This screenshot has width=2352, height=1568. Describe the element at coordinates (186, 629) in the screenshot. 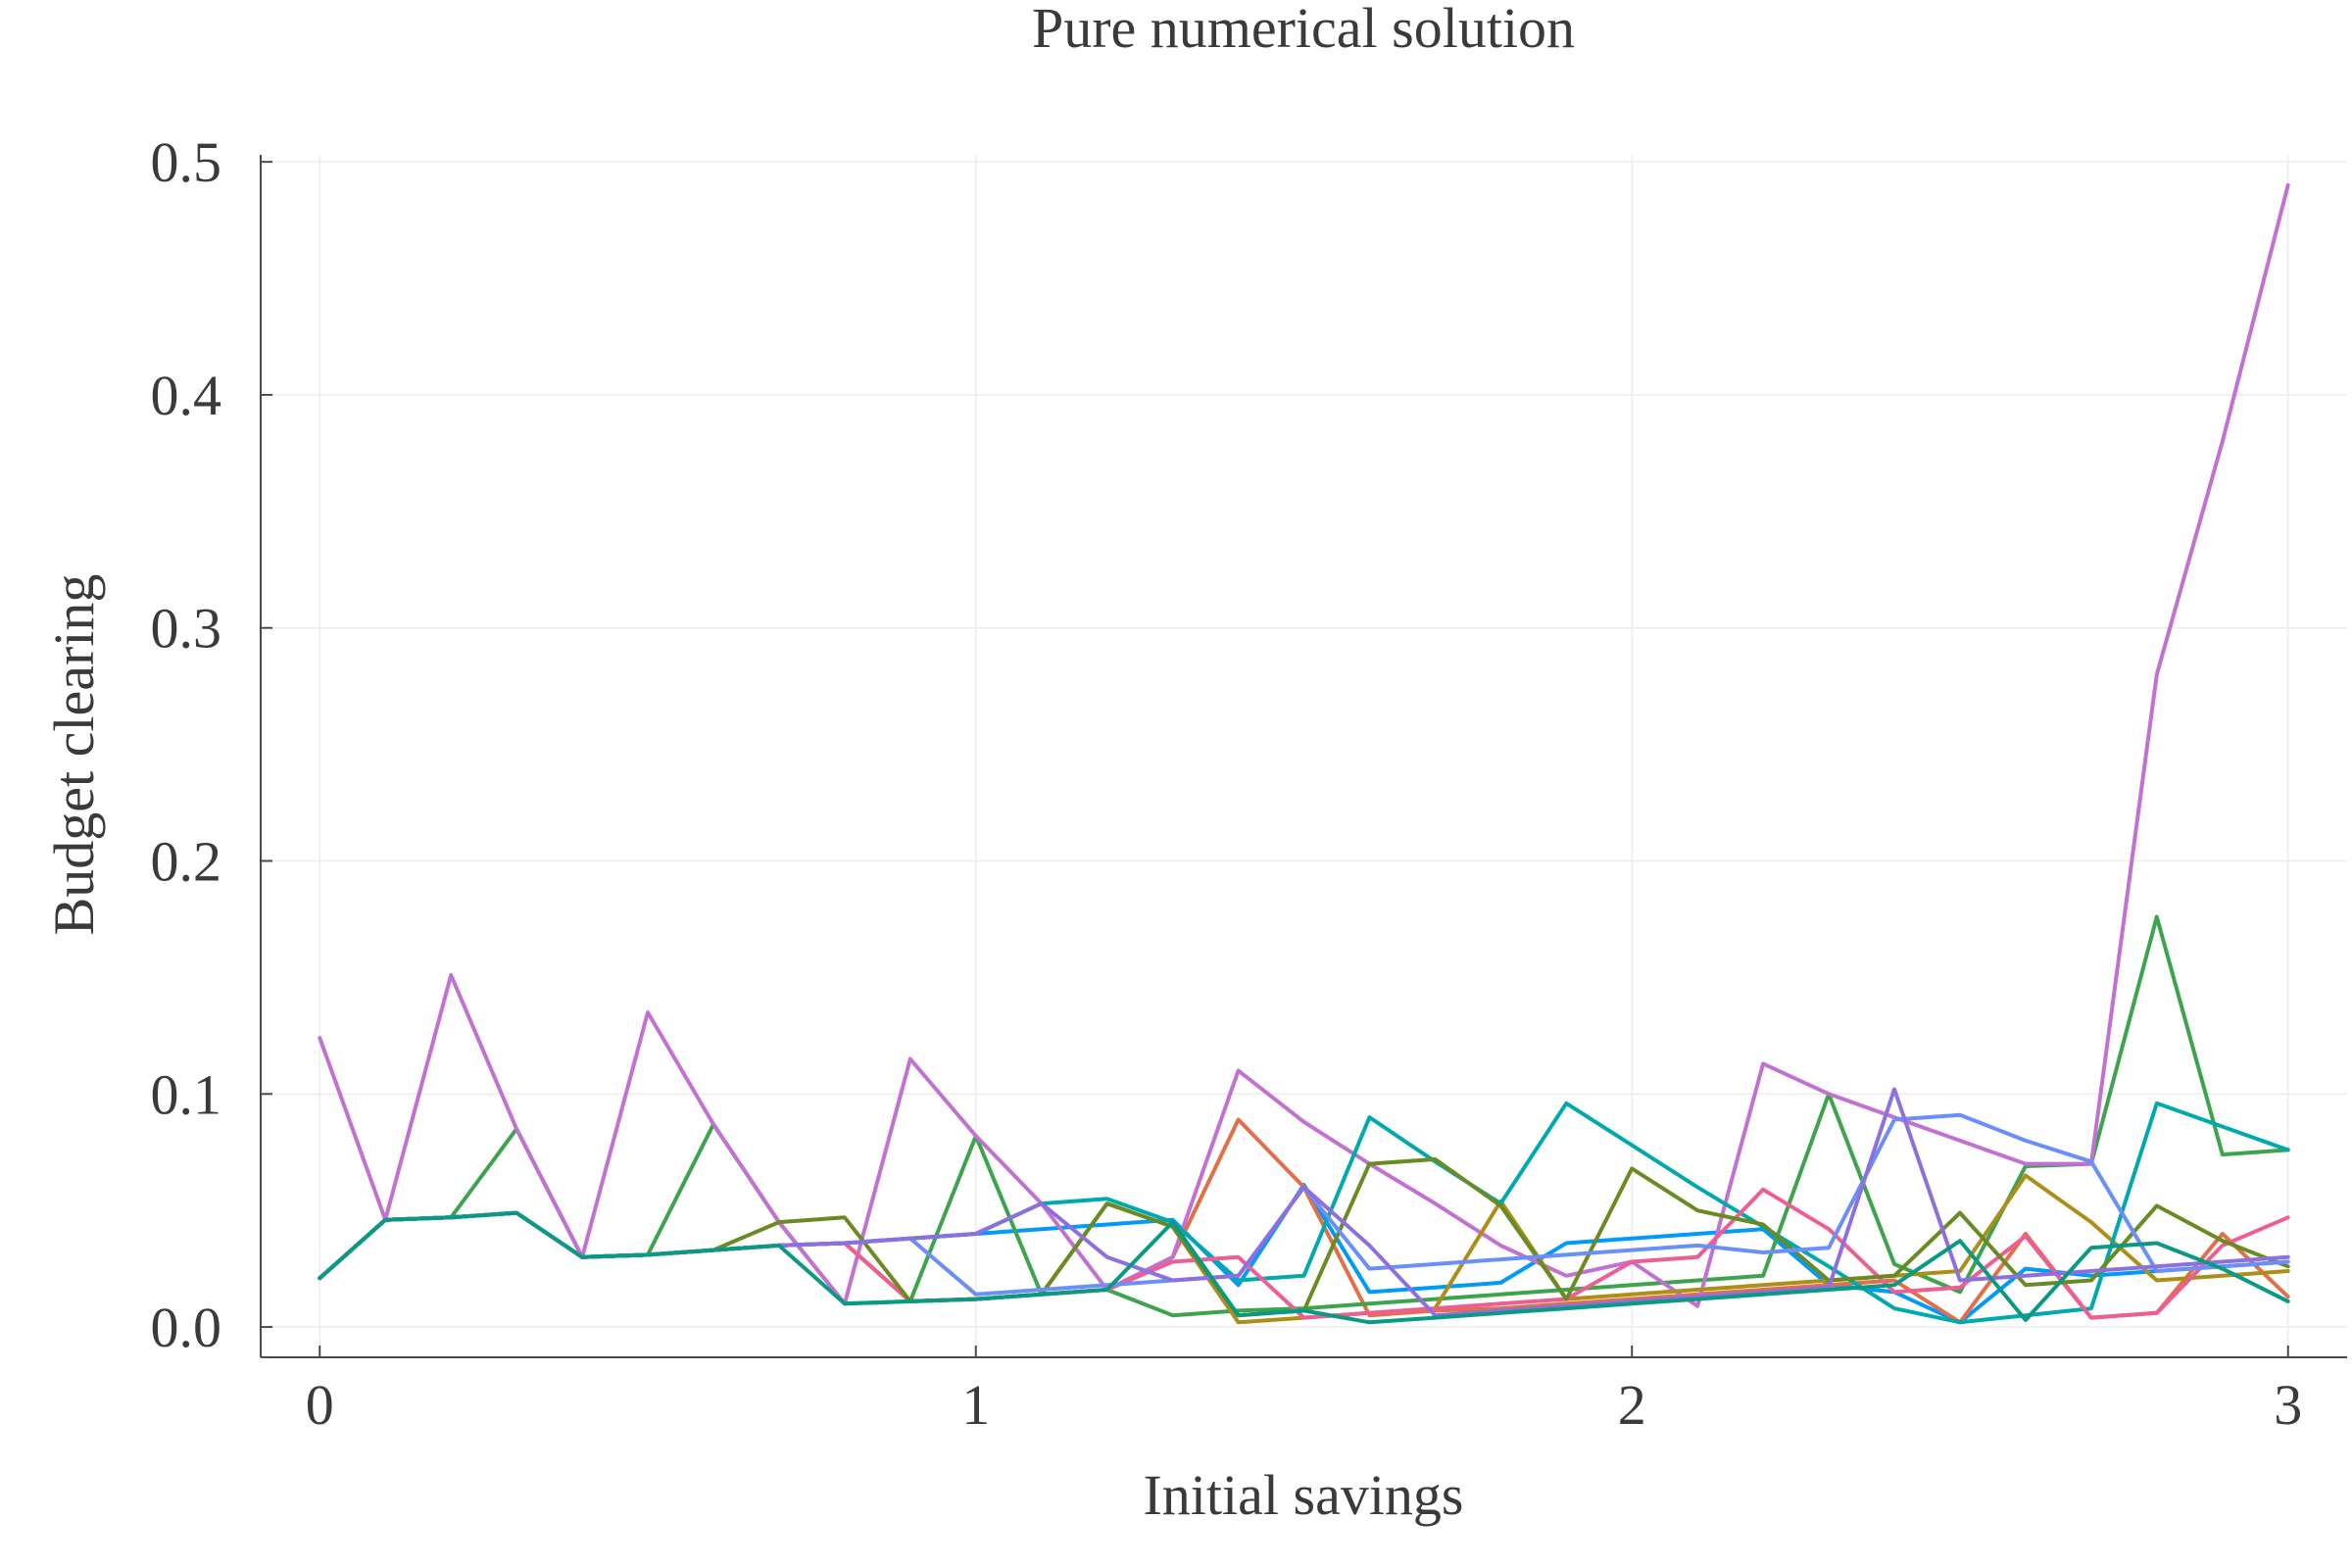

I see `y-tick-label: 0.3` at that location.